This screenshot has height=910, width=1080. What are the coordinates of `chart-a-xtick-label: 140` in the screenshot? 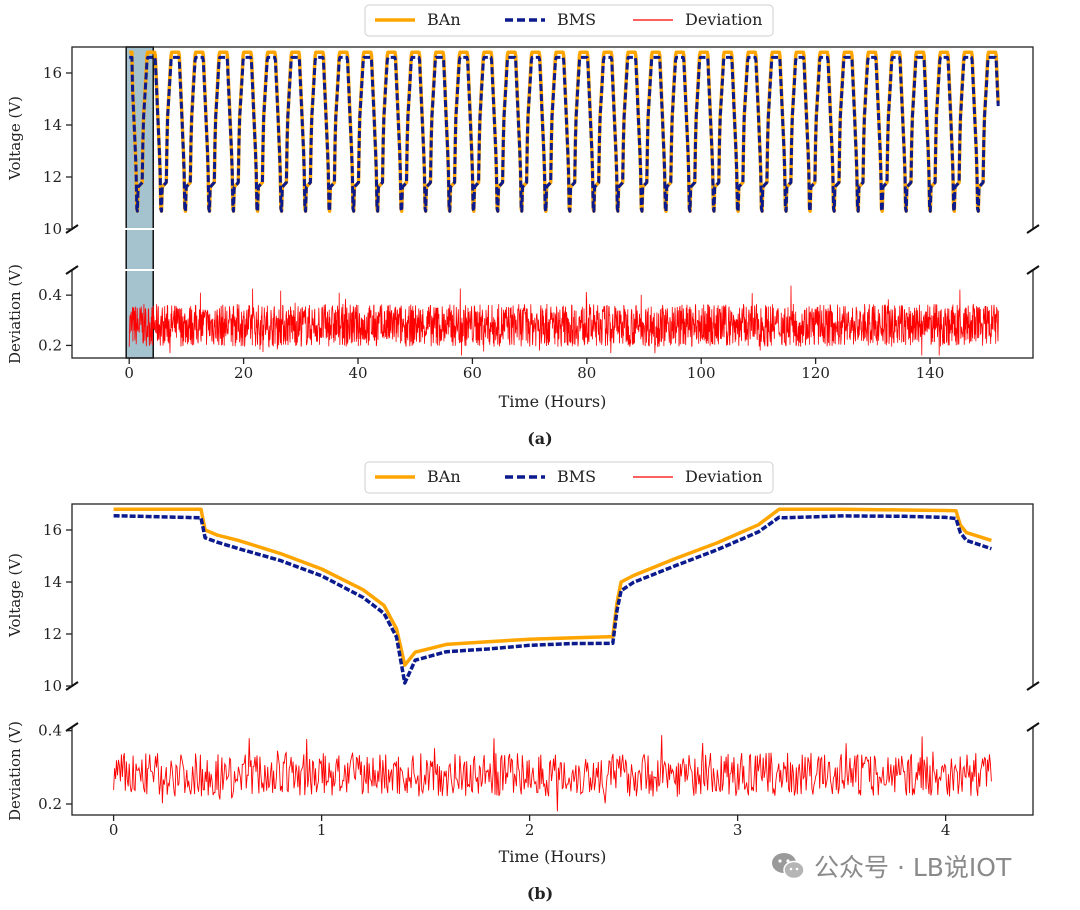 It's located at (930, 373).